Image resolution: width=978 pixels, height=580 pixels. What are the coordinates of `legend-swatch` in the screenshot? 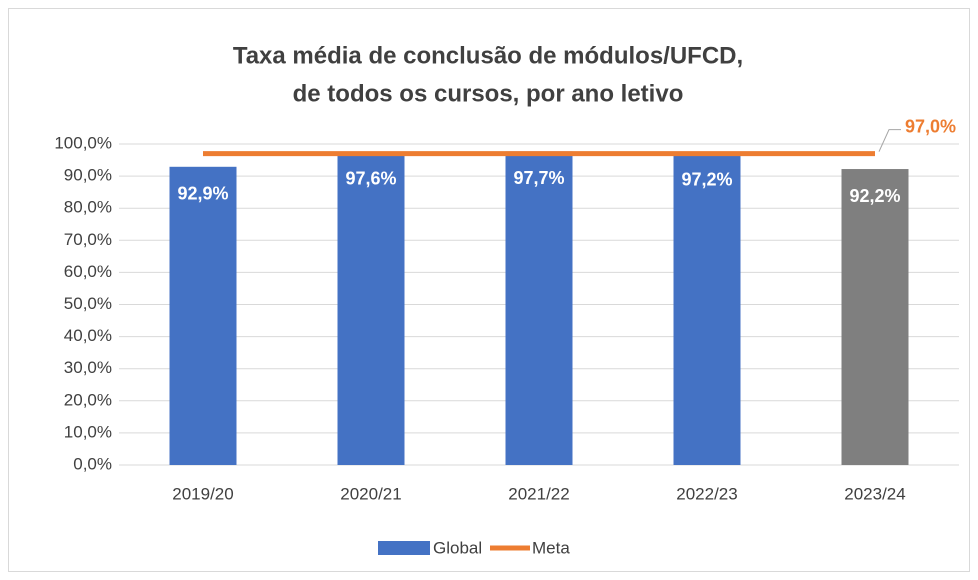 It's located at (404, 548).